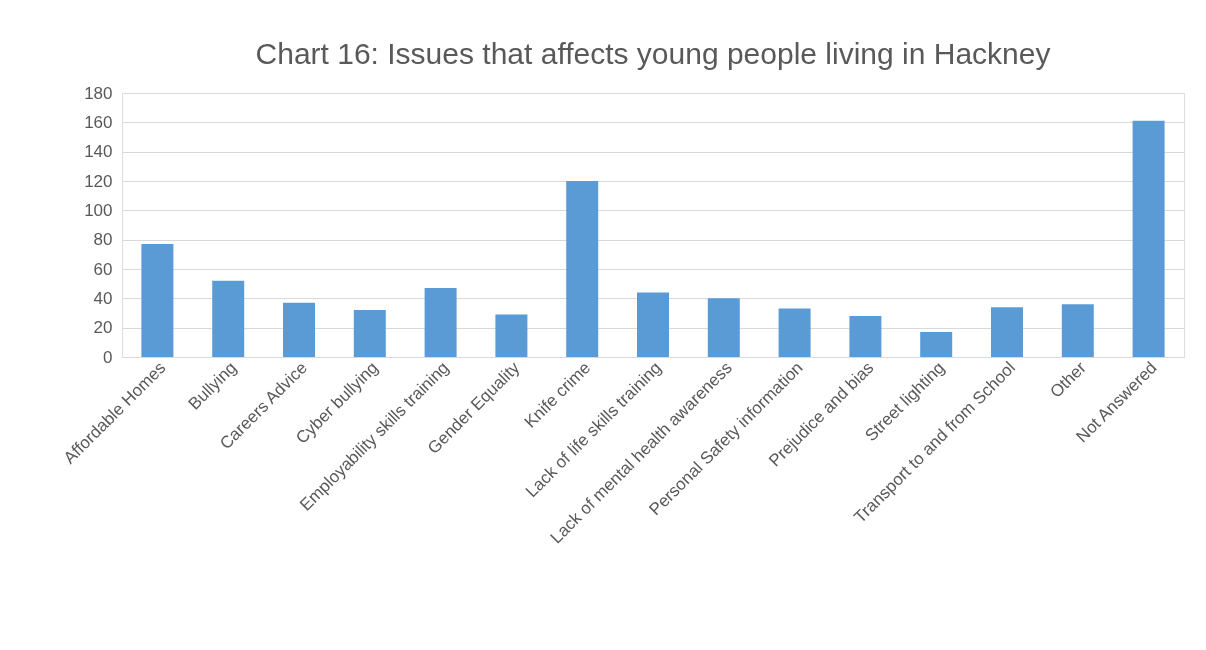  What do you see at coordinates (103, 298) in the screenshot?
I see `y-tick-label: 40` at bounding box center [103, 298].